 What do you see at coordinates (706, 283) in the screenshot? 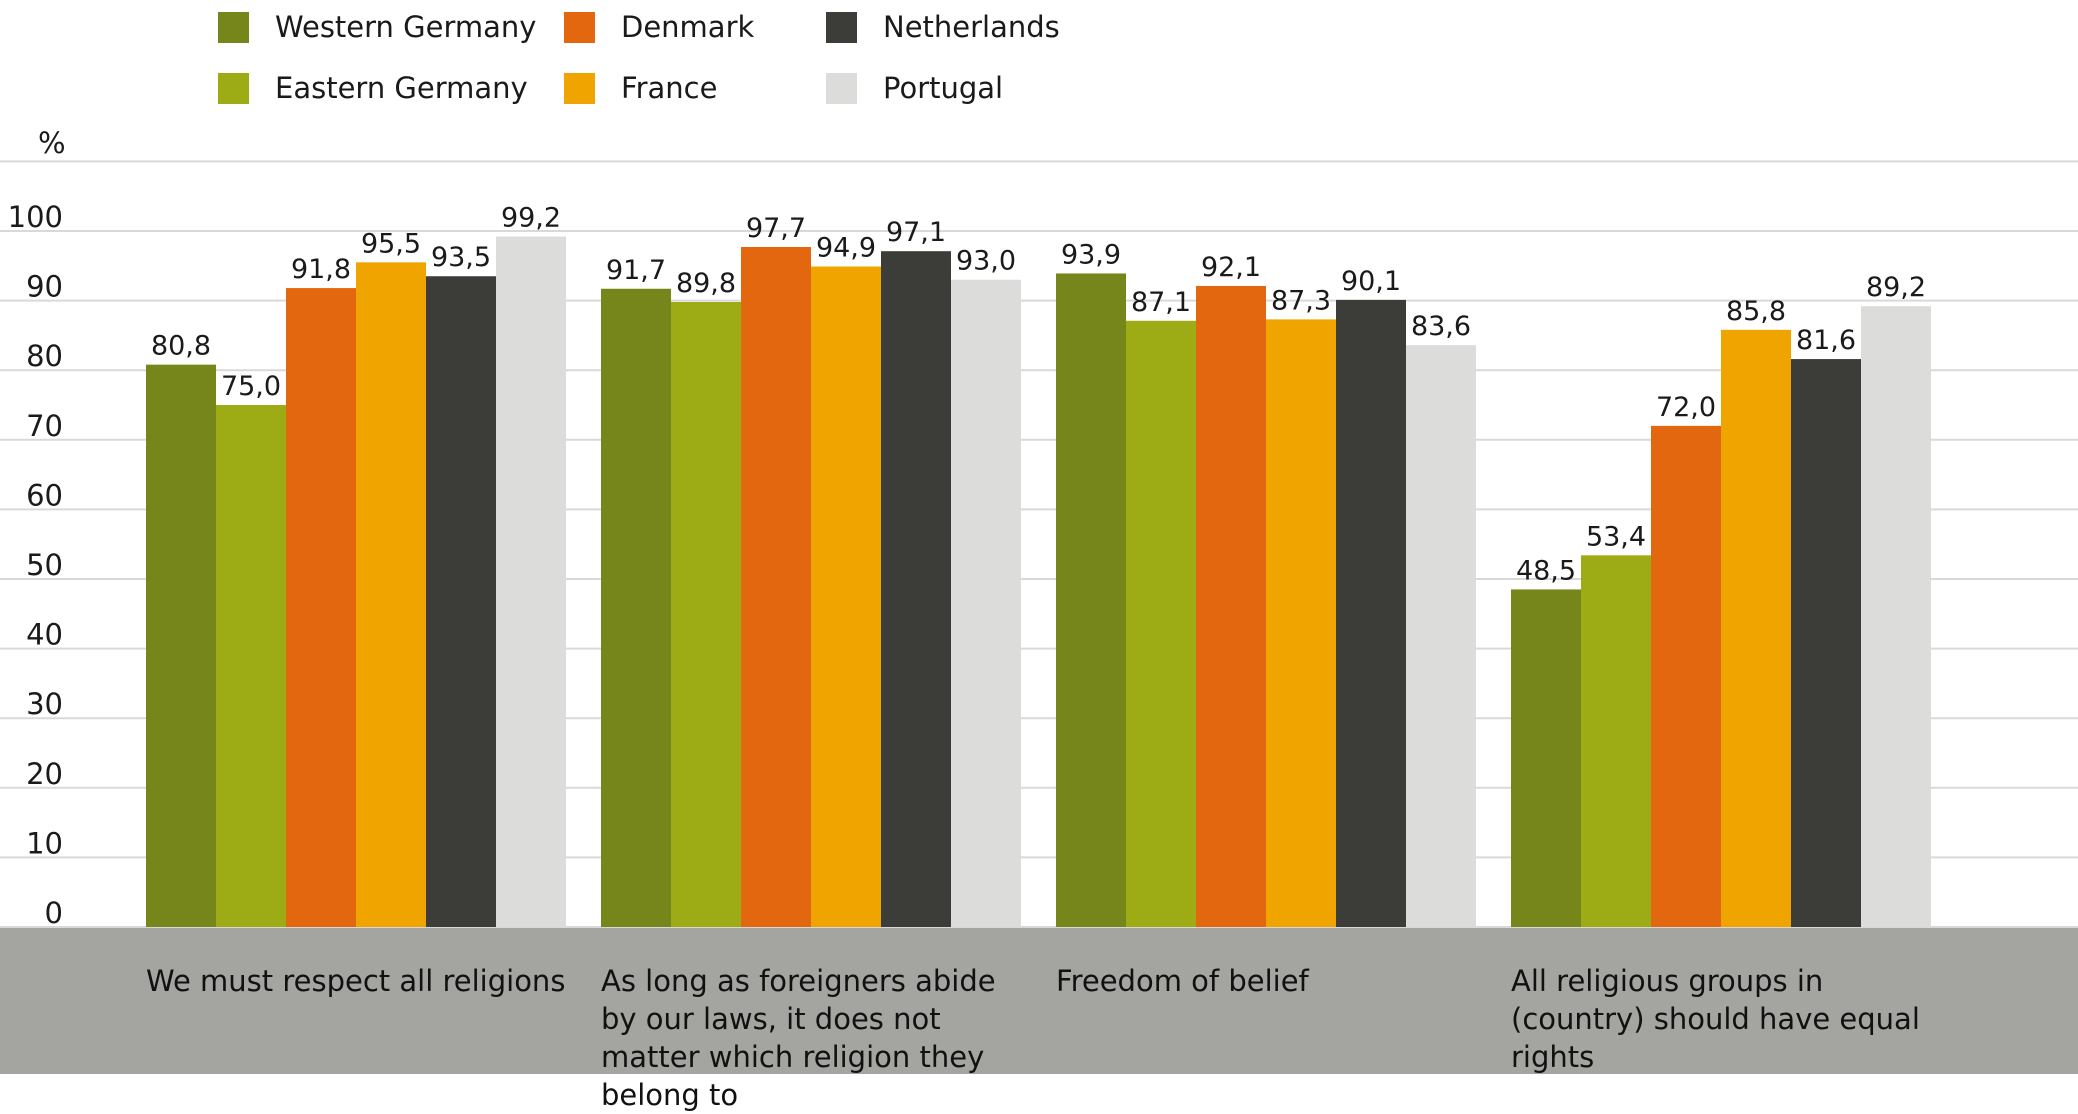
I see `data-label: 89,8` at bounding box center [706, 283].